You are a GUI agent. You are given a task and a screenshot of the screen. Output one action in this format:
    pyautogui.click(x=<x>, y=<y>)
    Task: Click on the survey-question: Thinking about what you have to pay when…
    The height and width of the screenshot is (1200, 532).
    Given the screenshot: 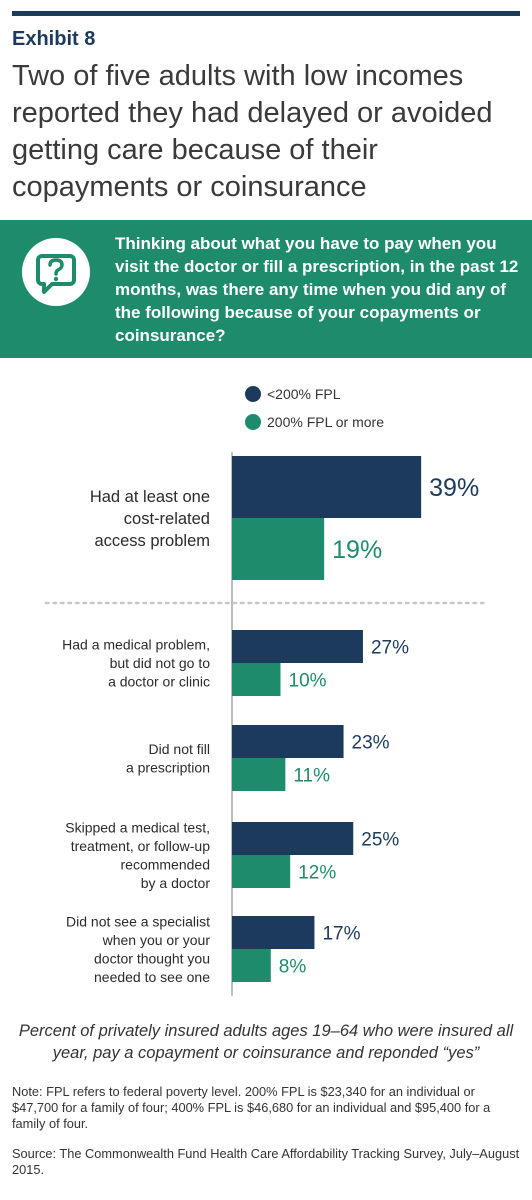 What is the action you would take?
    pyautogui.click(x=317, y=289)
    